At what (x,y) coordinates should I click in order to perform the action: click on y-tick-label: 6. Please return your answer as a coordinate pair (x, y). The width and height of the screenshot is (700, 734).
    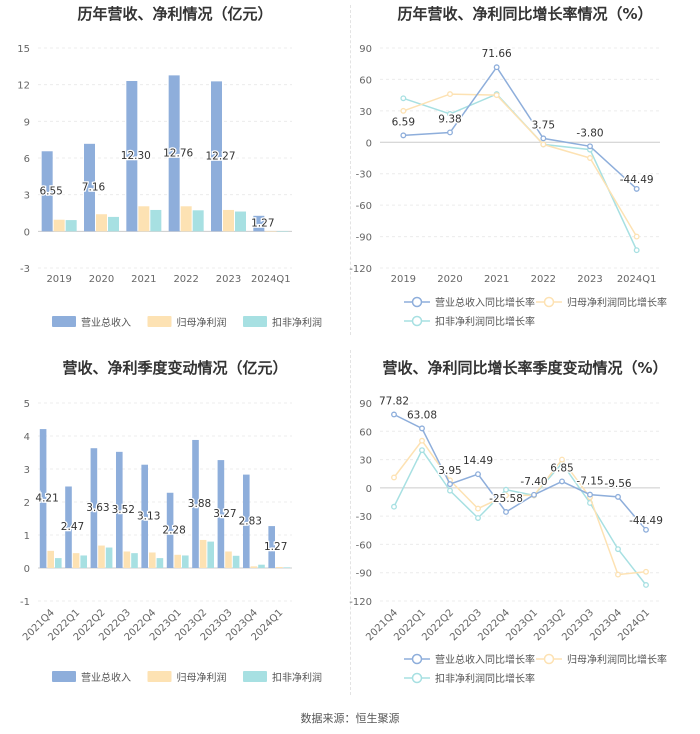
    Looking at the image, I should click on (27, 159).